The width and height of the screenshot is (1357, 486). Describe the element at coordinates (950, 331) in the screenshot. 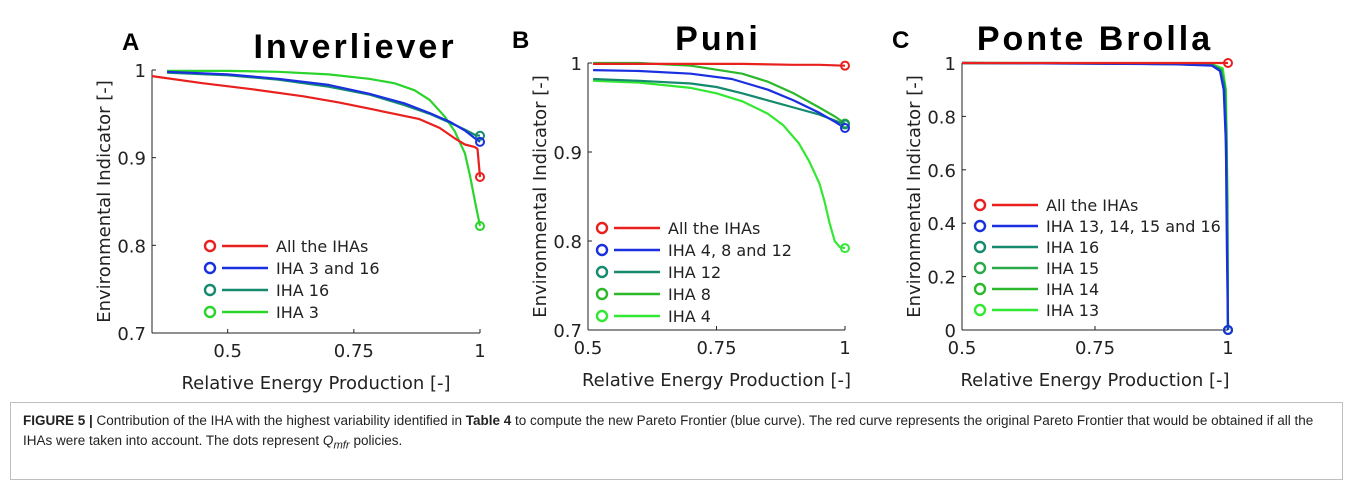

I see `y-tick-label: 0` at that location.